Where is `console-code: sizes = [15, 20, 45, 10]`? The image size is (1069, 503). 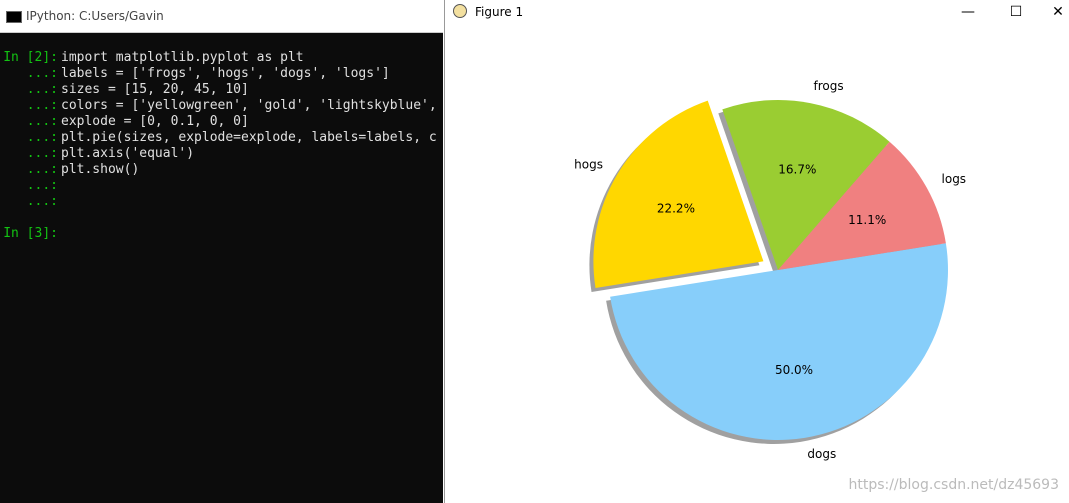 console-code: sizes = [15, 20, 45, 10] is located at coordinates (155, 89).